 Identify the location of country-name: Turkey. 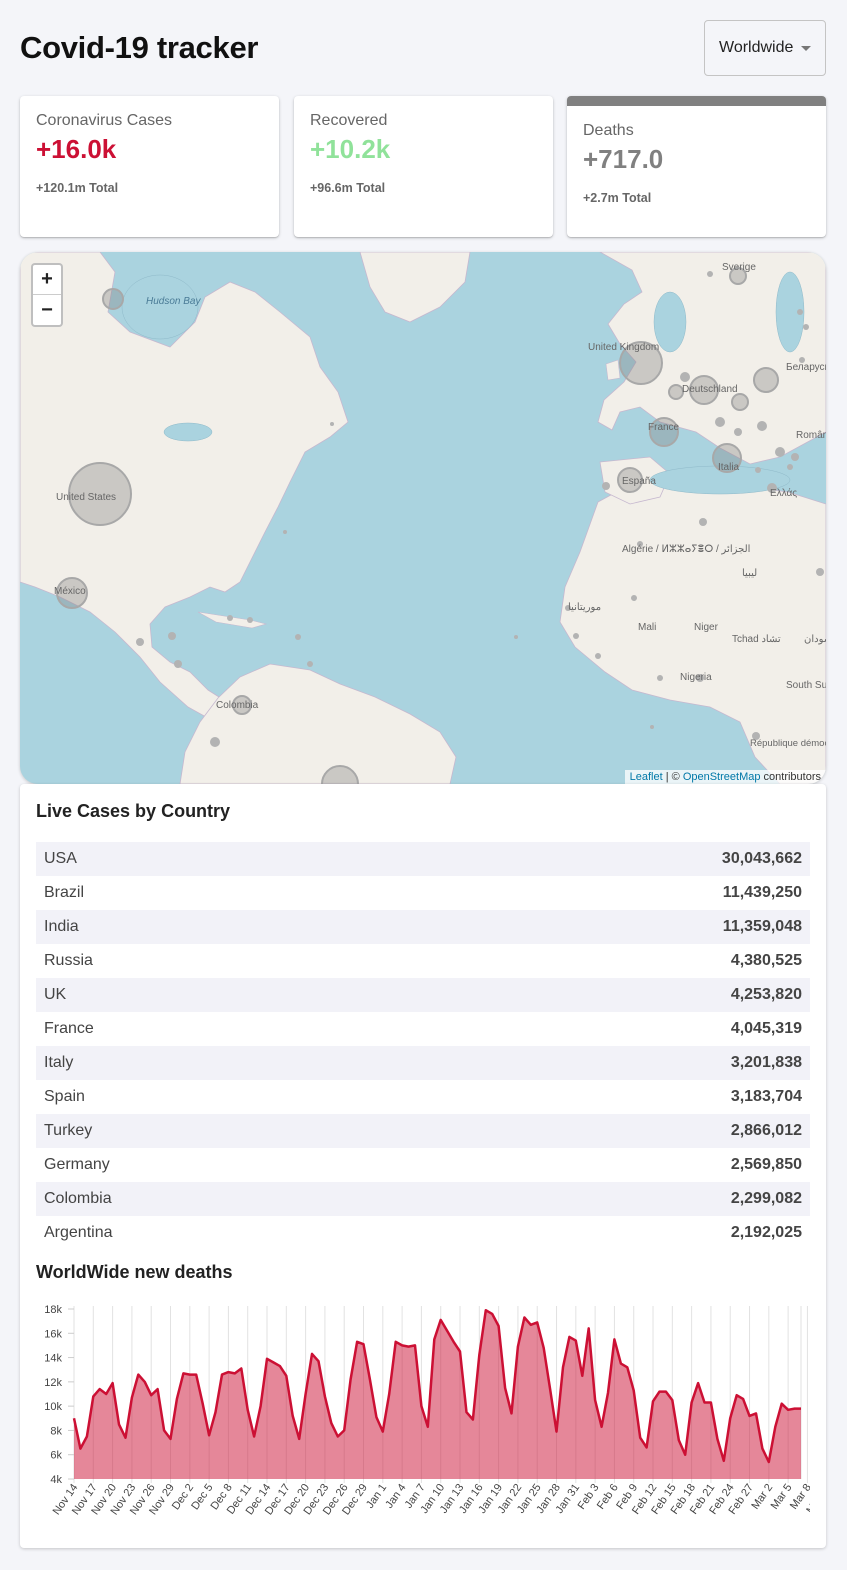
(68, 1130).